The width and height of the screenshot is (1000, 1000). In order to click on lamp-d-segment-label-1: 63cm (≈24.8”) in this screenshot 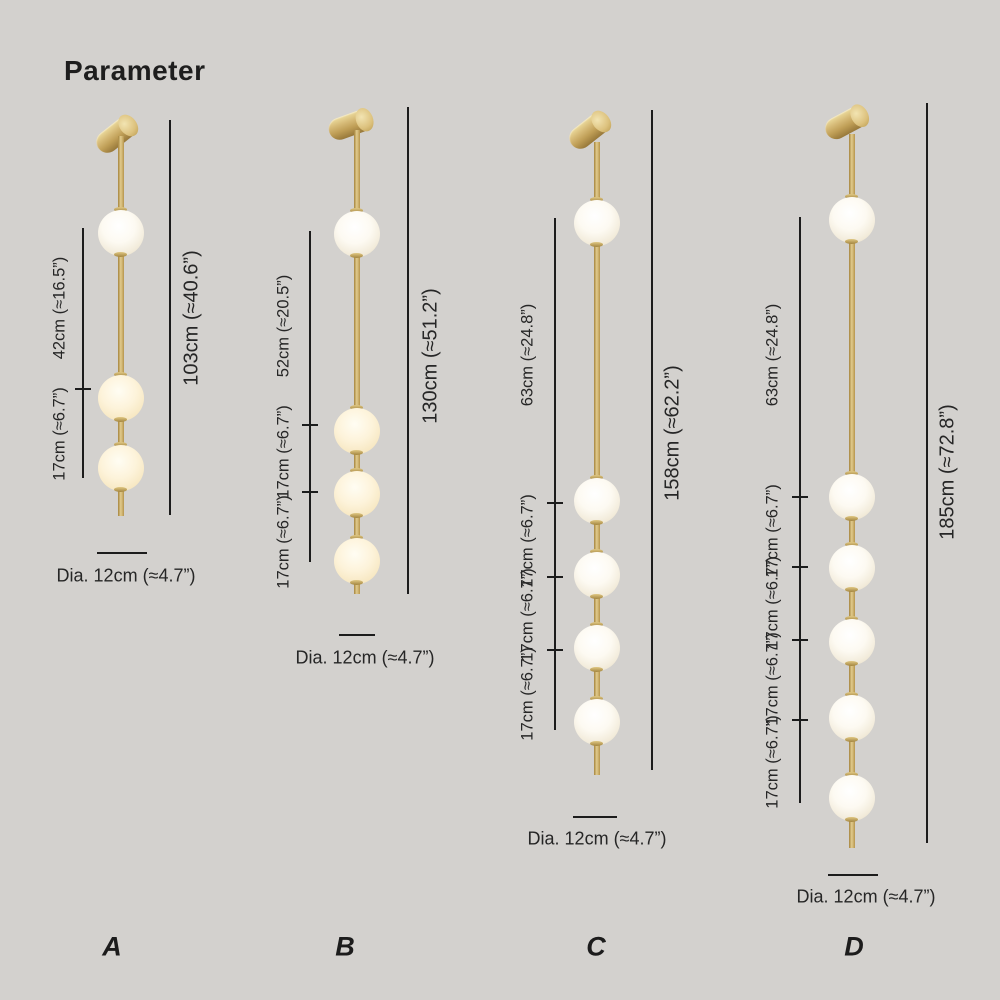, I will do `click(772, 355)`.